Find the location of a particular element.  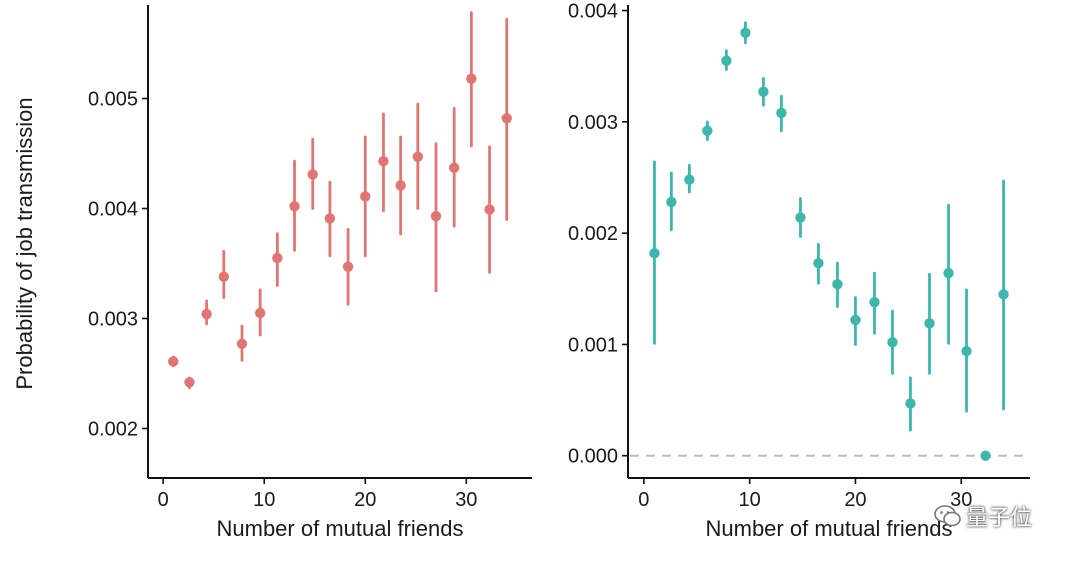

wechat-icon is located at coordinates (947, 516).